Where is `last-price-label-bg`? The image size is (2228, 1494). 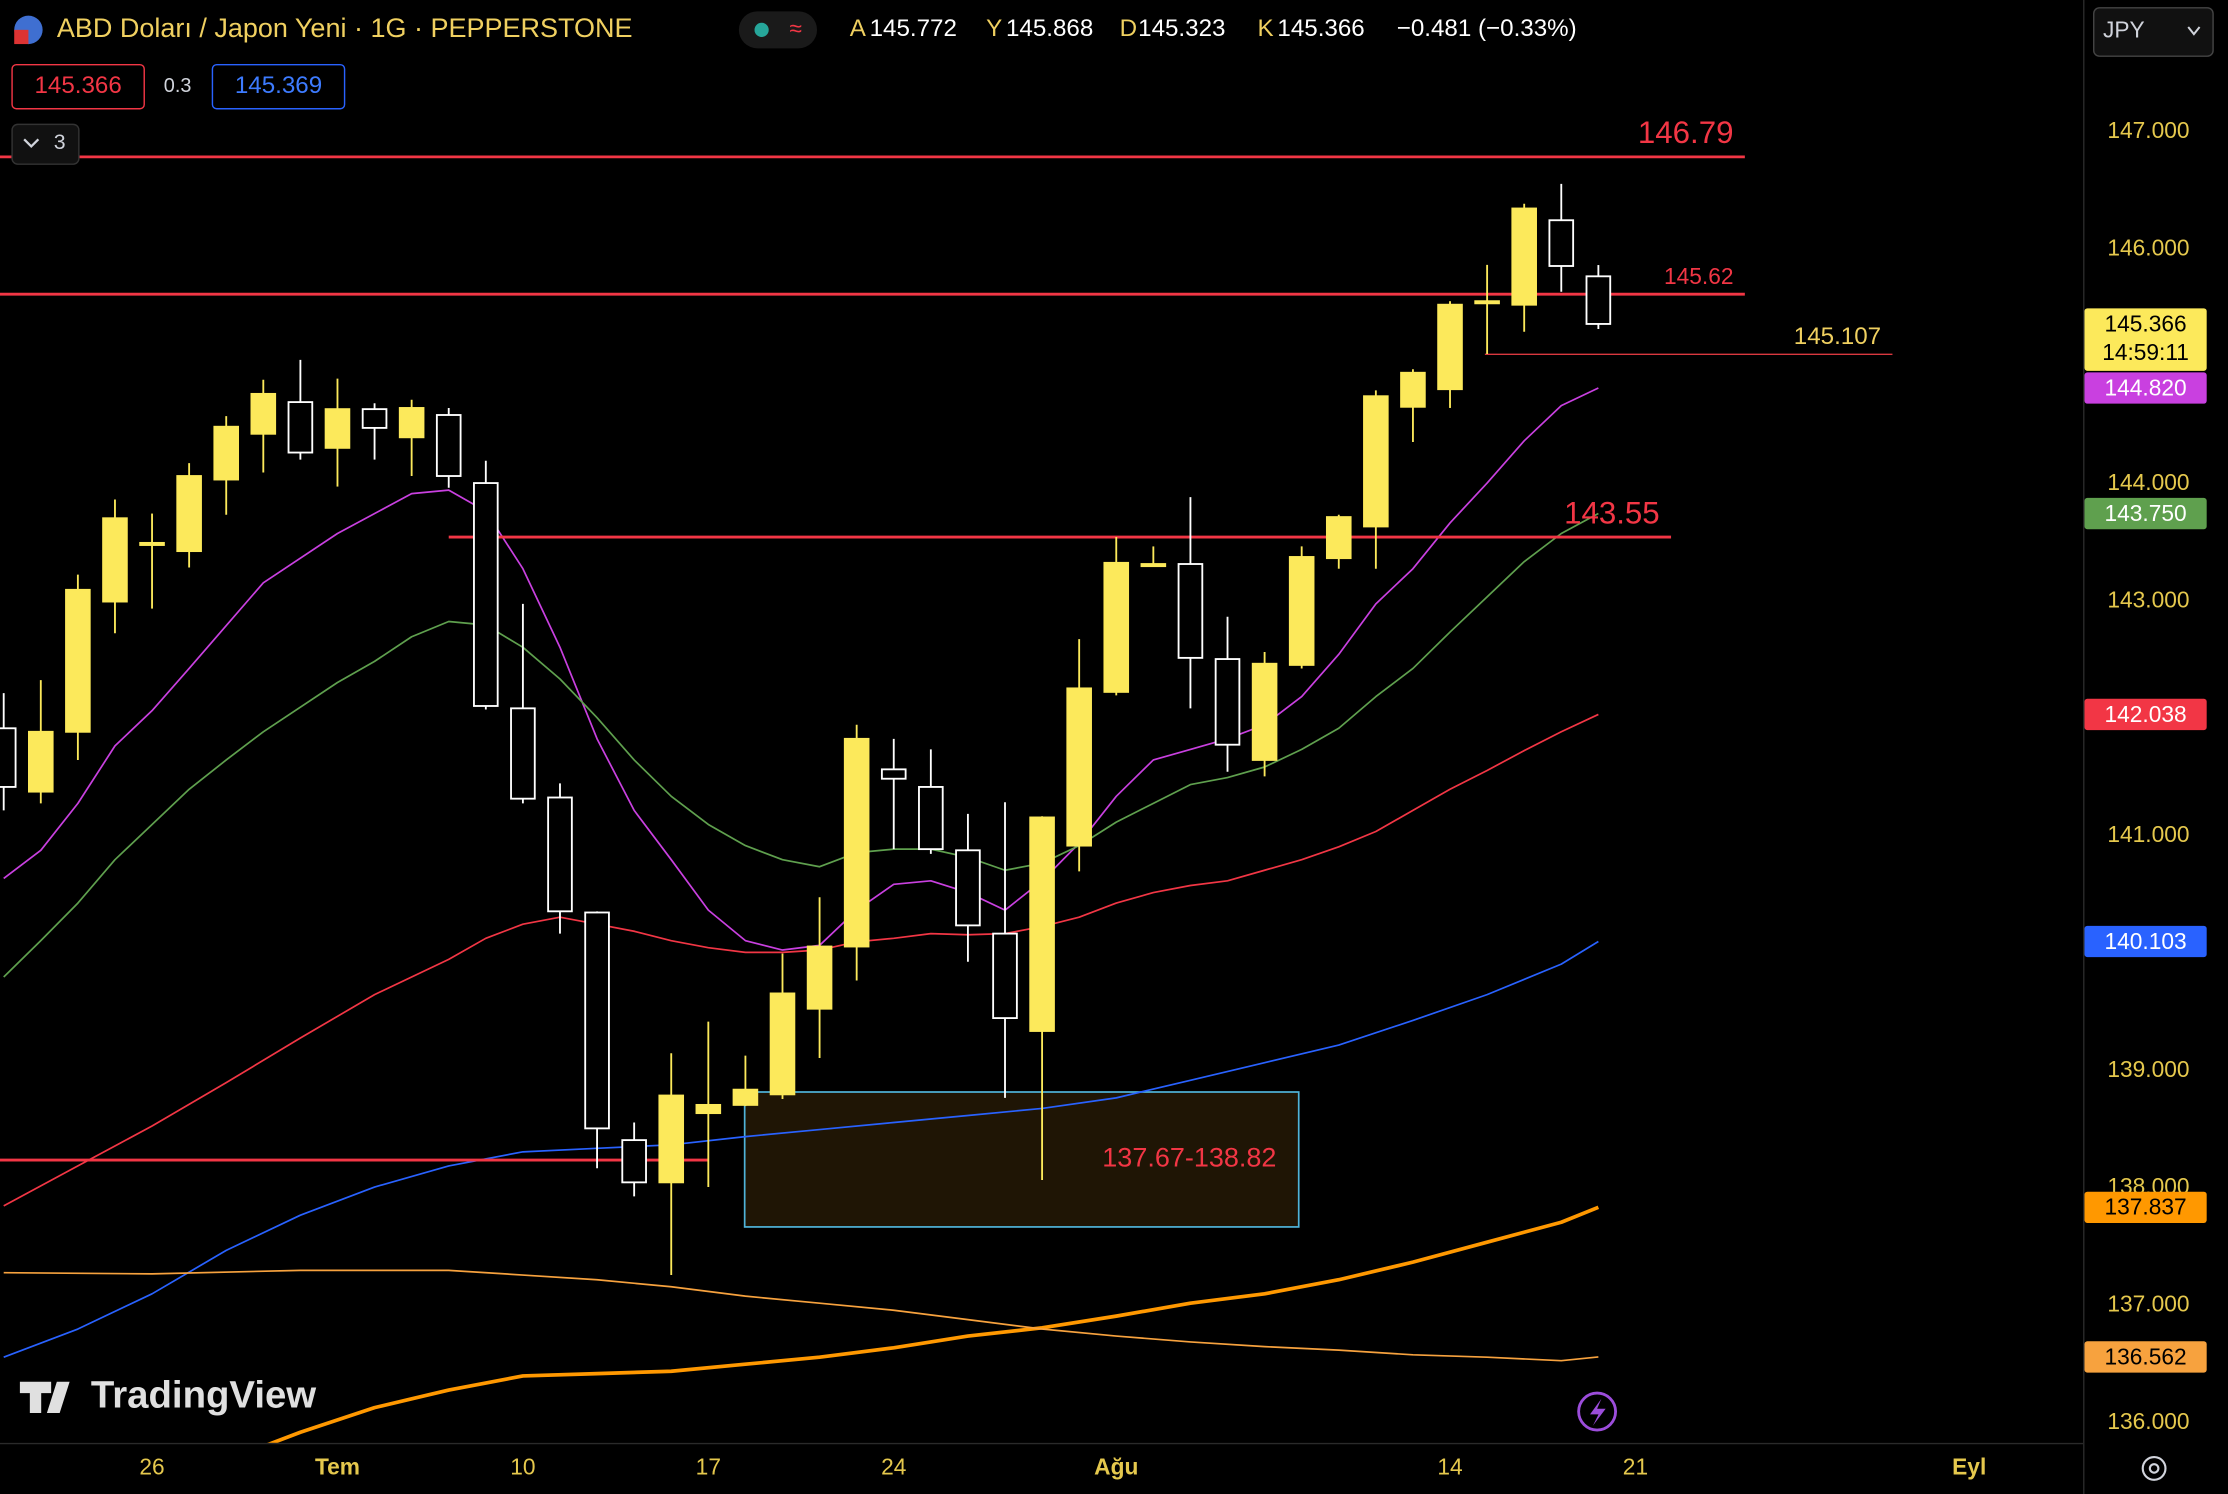 last-price-label-bg is located at coordinates (2145, 339).